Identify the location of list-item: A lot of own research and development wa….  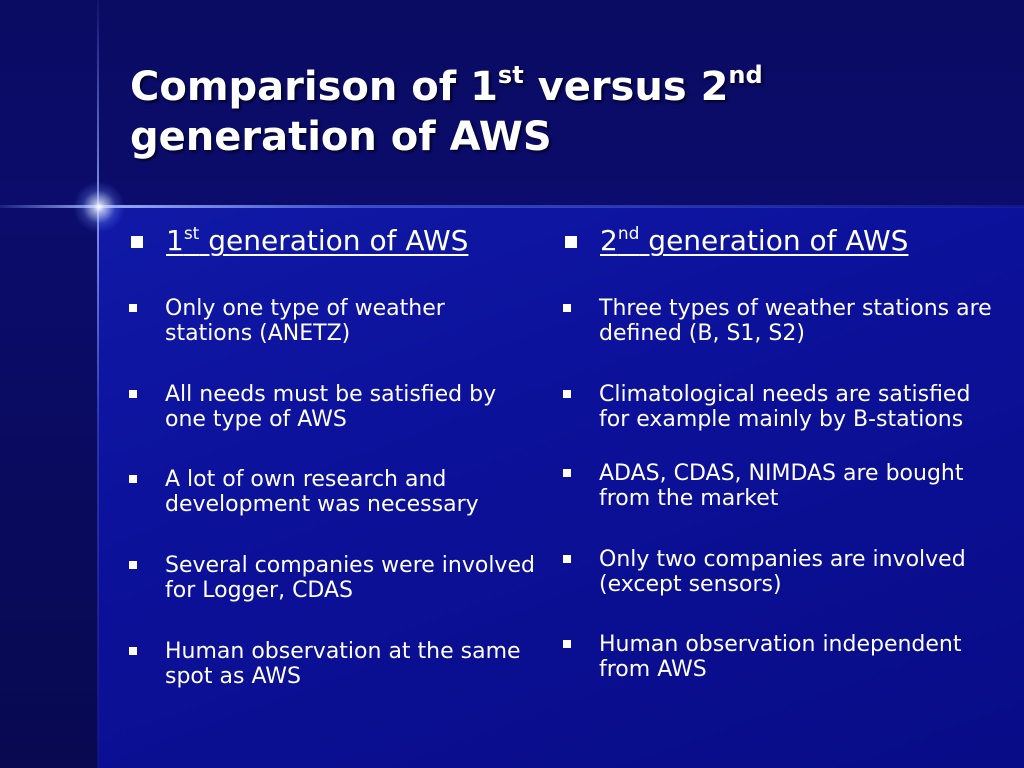
(333, 492).